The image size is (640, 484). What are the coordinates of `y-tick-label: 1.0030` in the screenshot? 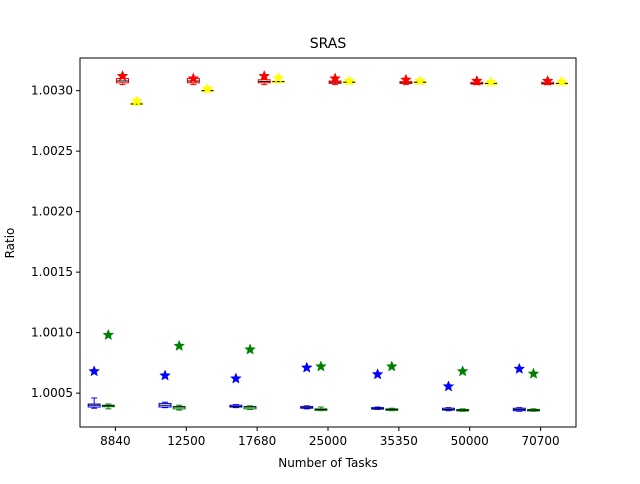 It's located at (52, 91).